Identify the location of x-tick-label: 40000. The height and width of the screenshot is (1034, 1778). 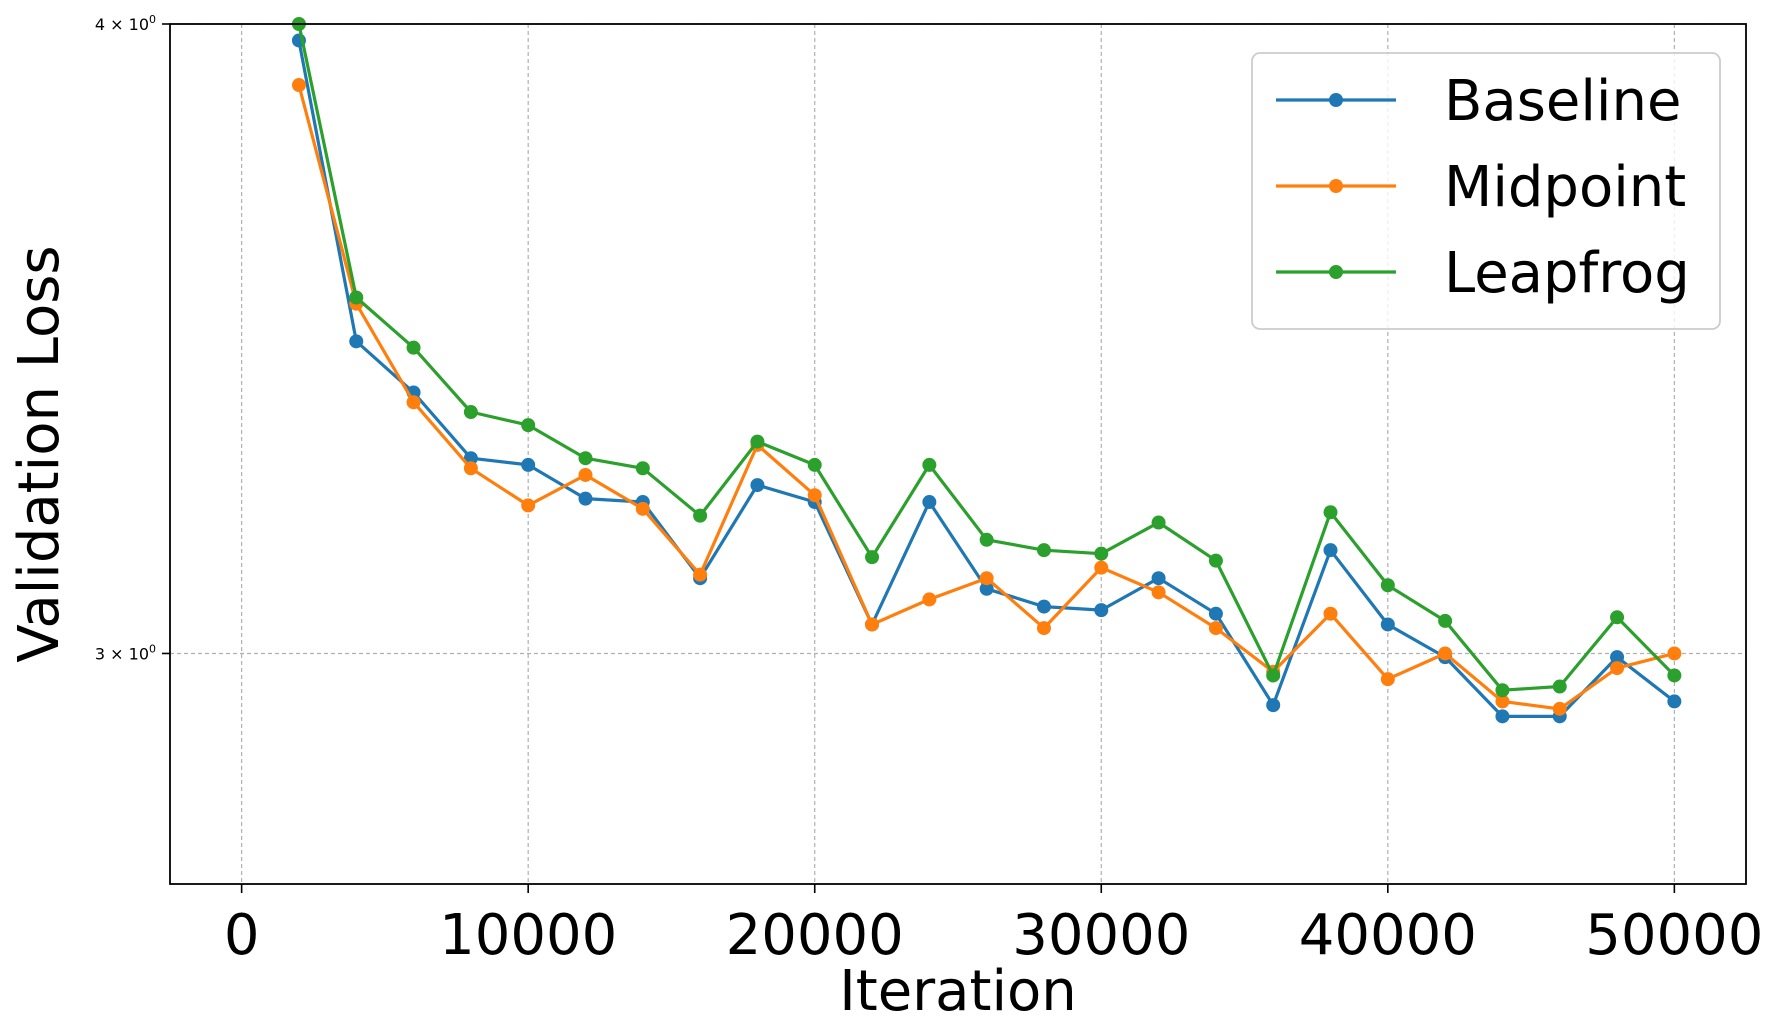
(1388, 935).